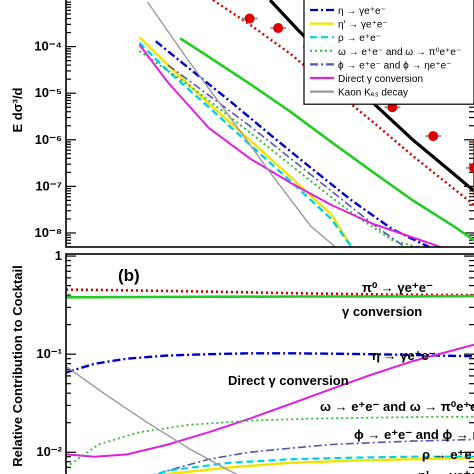  I want to click on annotation-phi: ϕ → e⁺e⁻ and ϕ → ηe⁺e⁻, so click(414, 434).